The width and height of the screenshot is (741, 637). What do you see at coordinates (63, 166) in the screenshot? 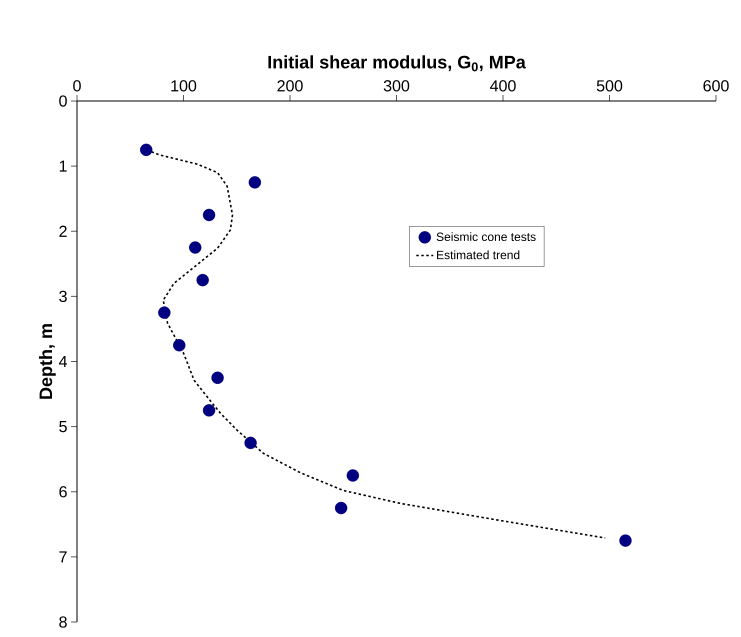
I see `y-tick-label: 1` at bounding box center [63, 166].